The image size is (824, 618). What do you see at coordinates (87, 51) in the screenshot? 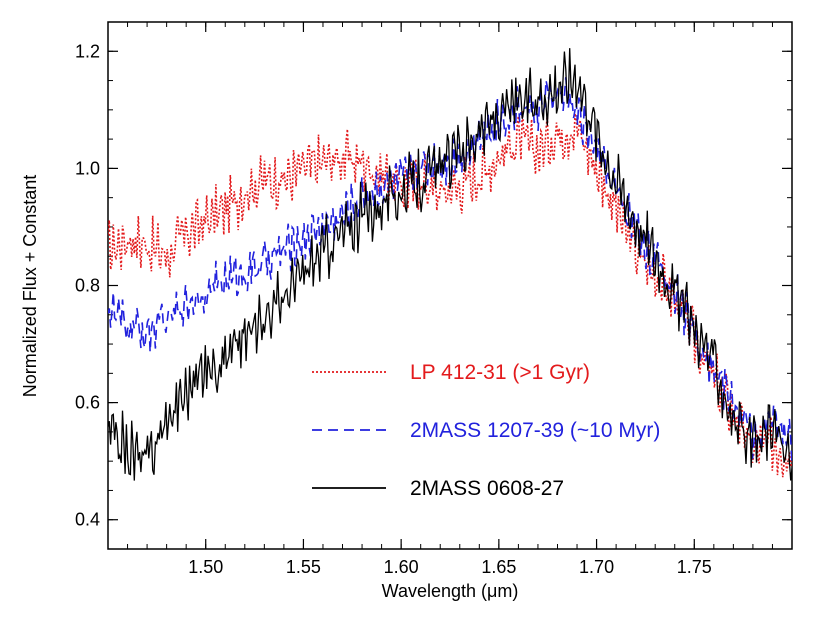
I see `y-tick-label: 1.2` at bounding box center [87, 51].